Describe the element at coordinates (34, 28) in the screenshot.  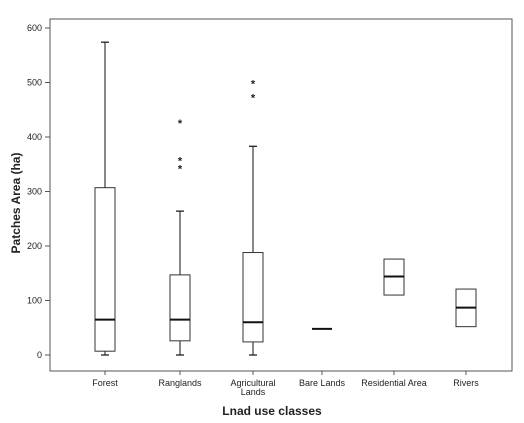
I see `y-tick-label: 600` at that location.